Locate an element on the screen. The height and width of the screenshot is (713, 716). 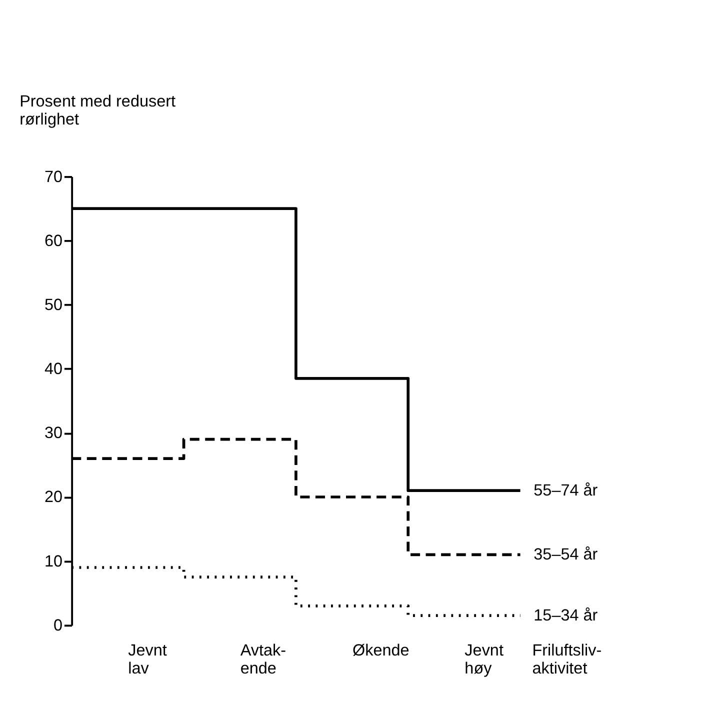
y-tick-label: 20 is located at coordinates (53, 497).